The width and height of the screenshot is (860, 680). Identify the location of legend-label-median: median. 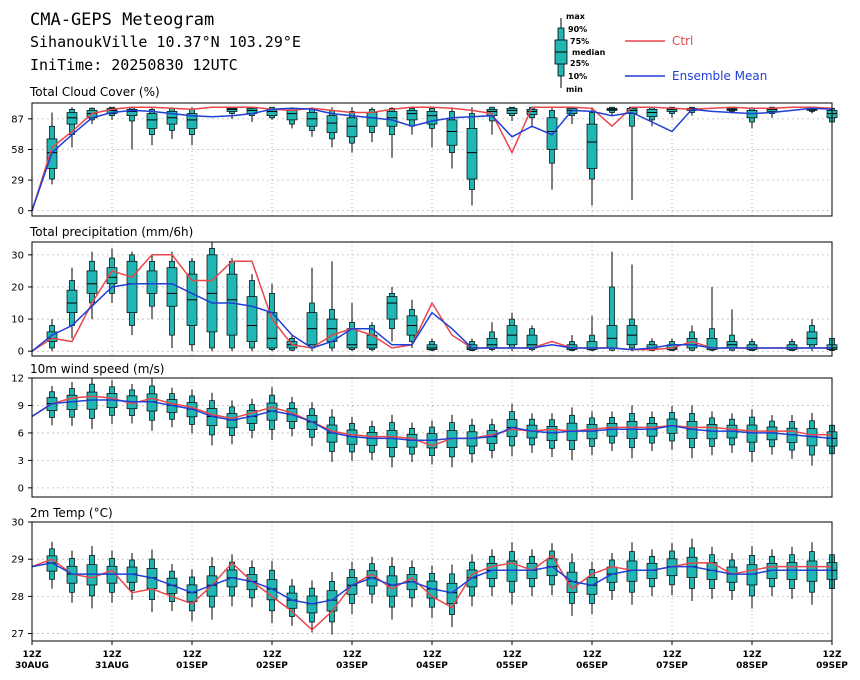
(589, 52).